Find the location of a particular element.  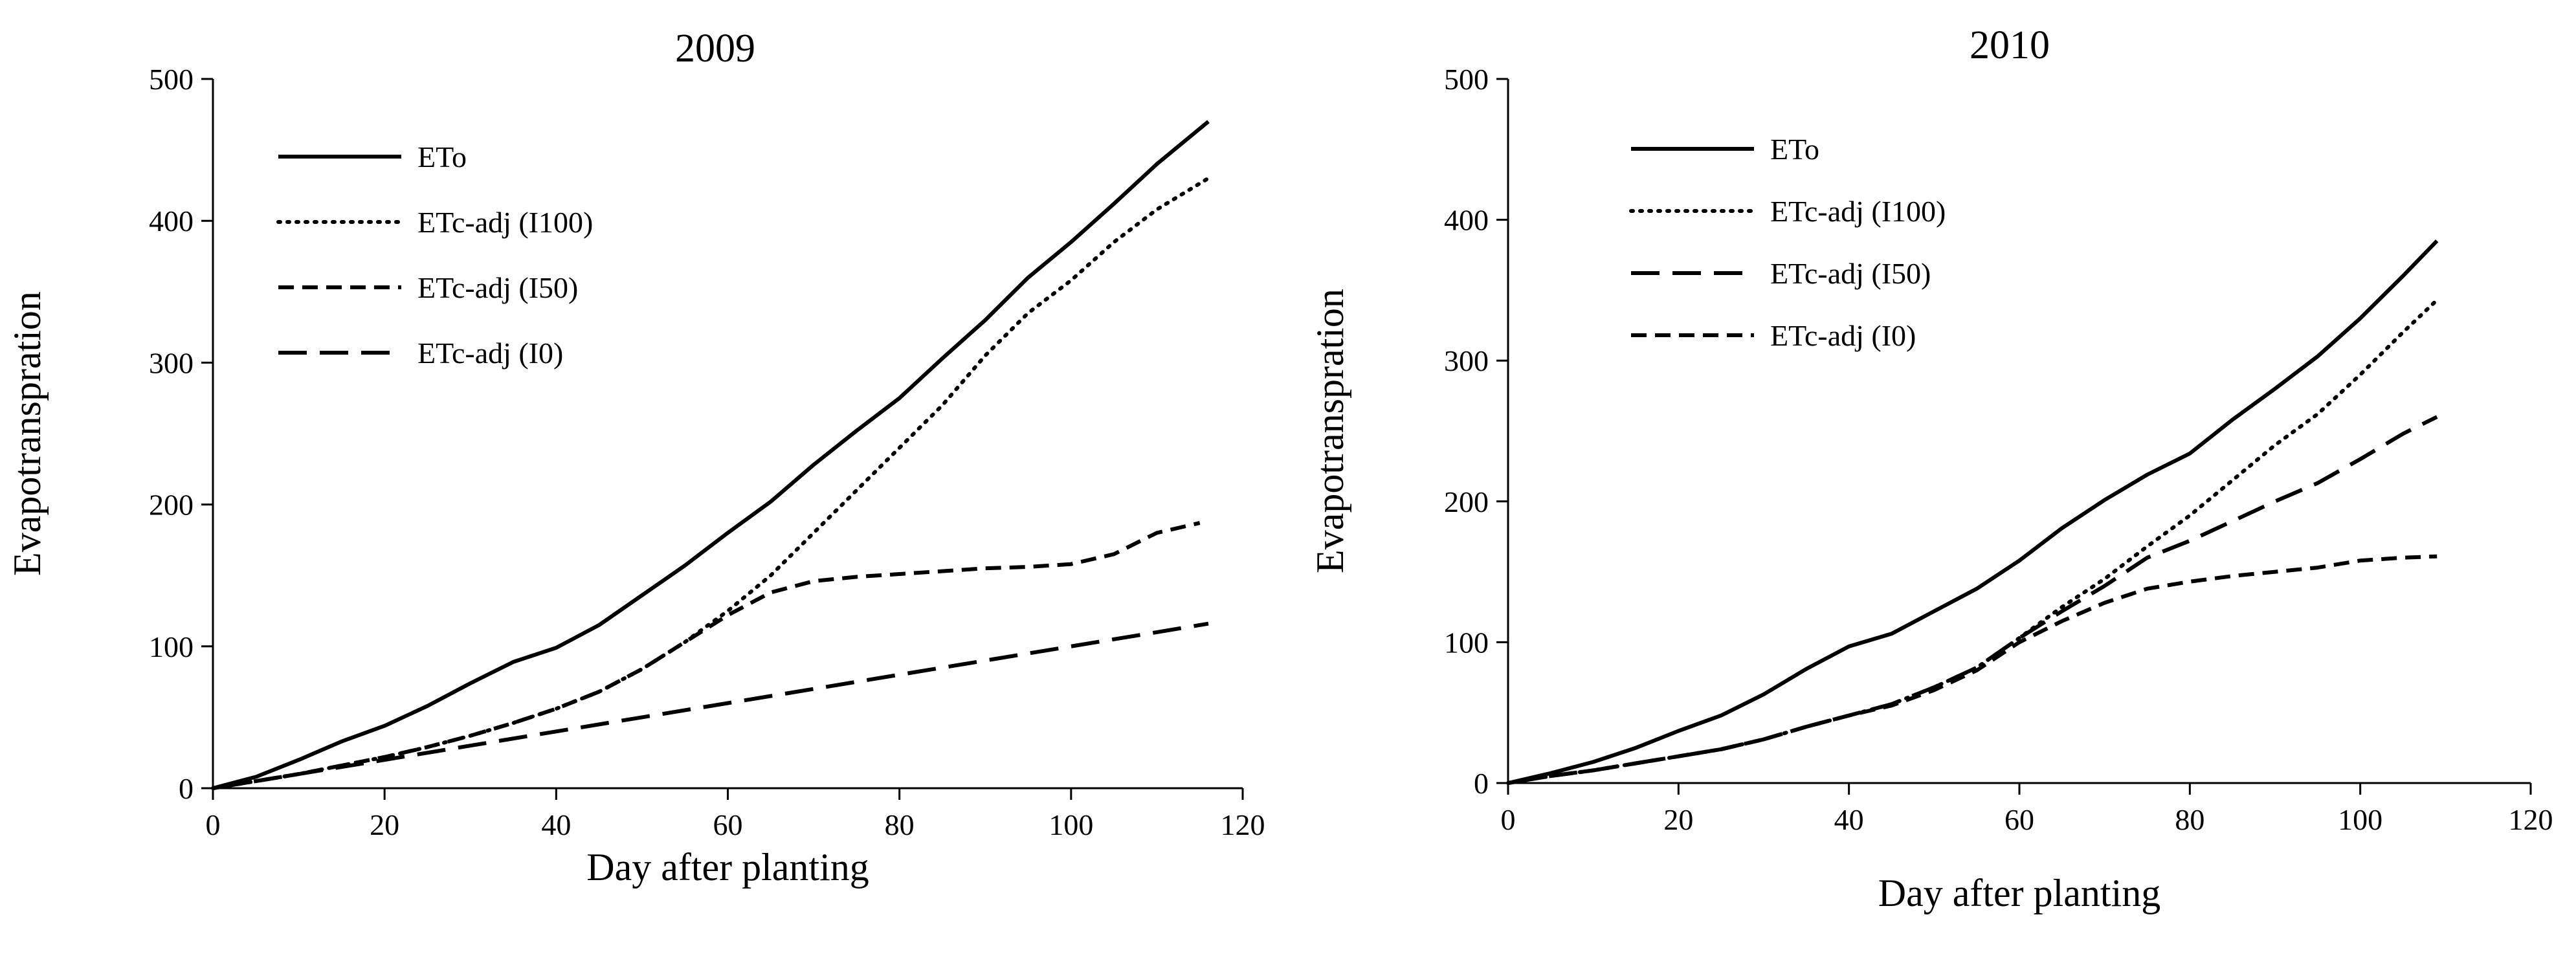

chart-title: 2010 is located at coordinates (2010, 45).